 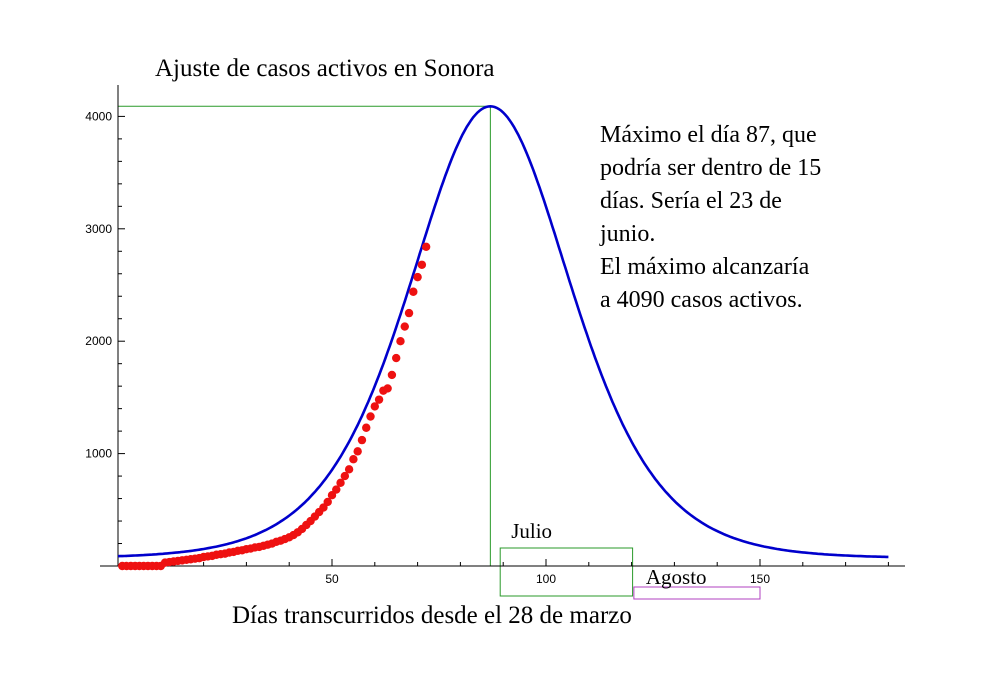 I want to click on annotation-line: Máximo el día 87, que, so click(x=708, y=135).